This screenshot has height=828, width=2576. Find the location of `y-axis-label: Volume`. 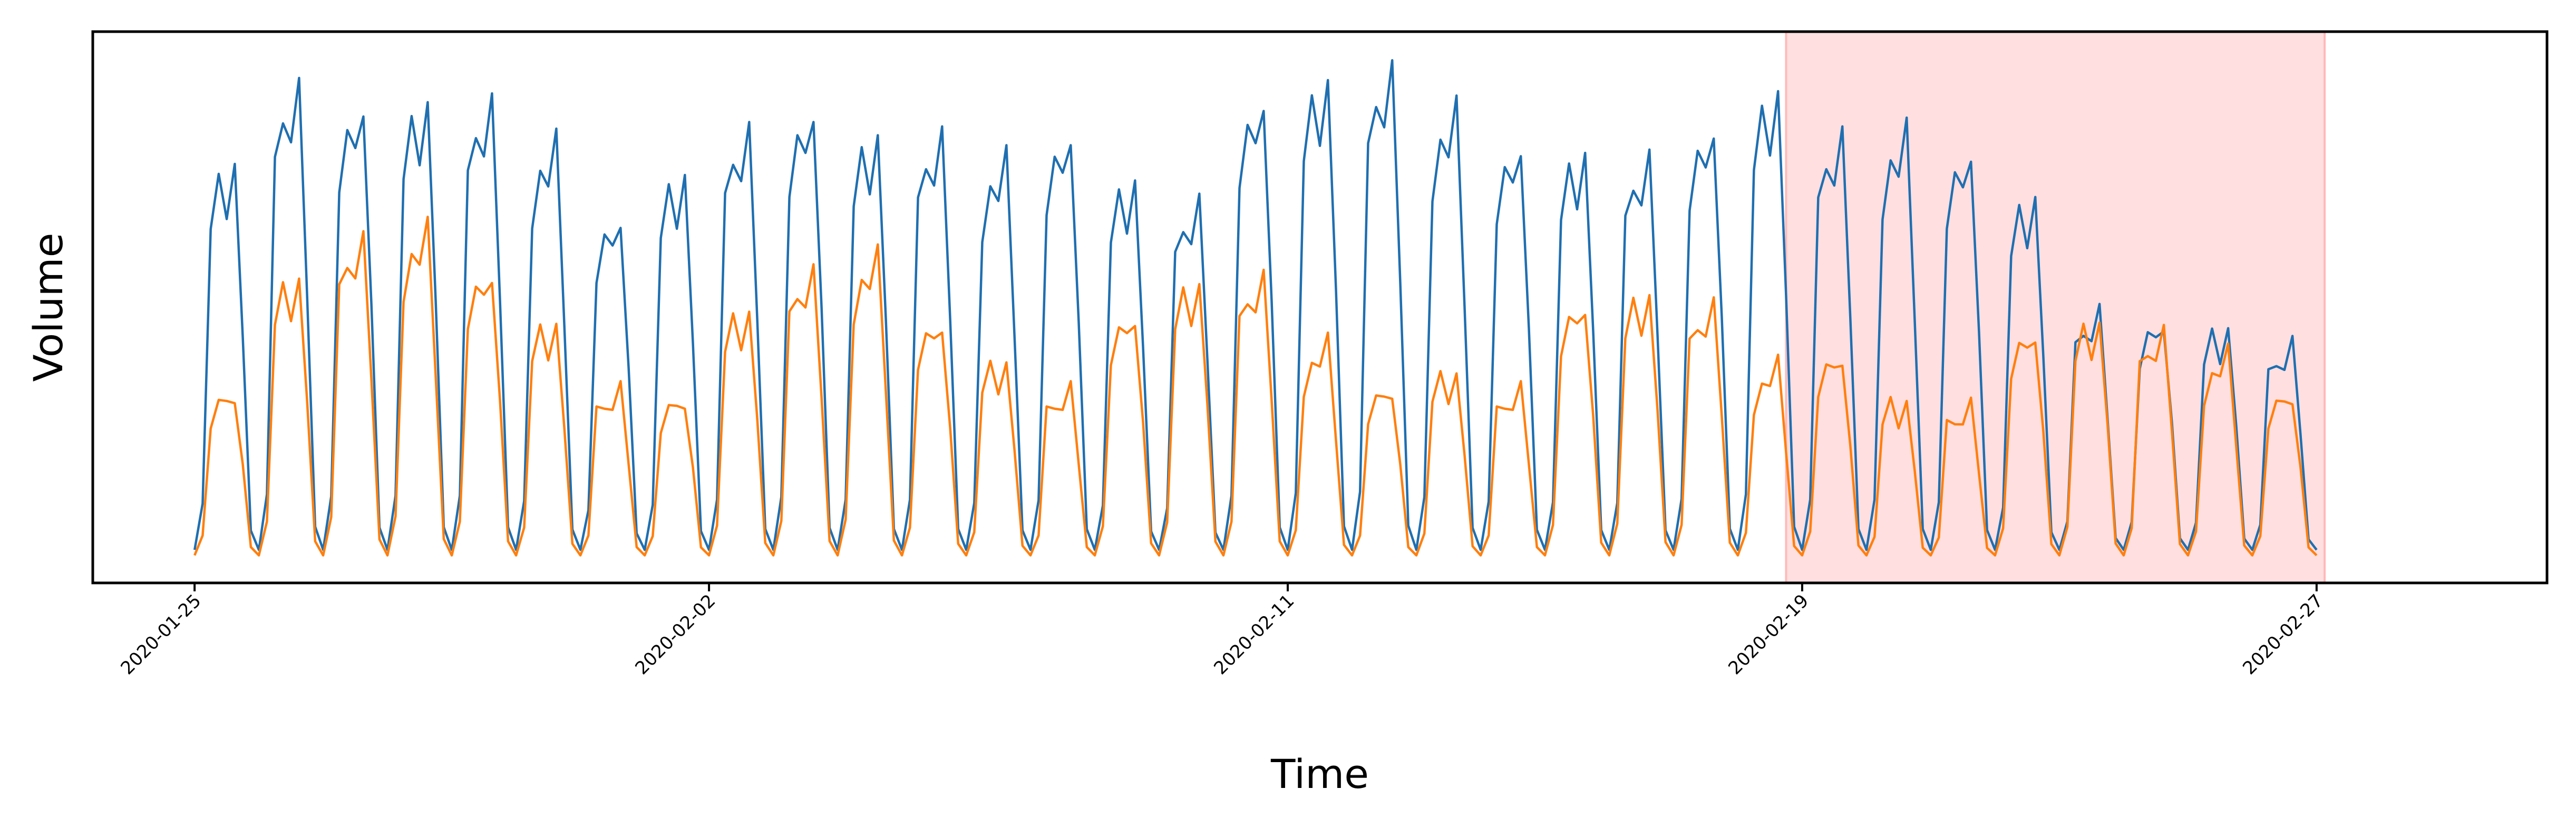

y-axis-label: Volume is located at coordinates (48, 307).